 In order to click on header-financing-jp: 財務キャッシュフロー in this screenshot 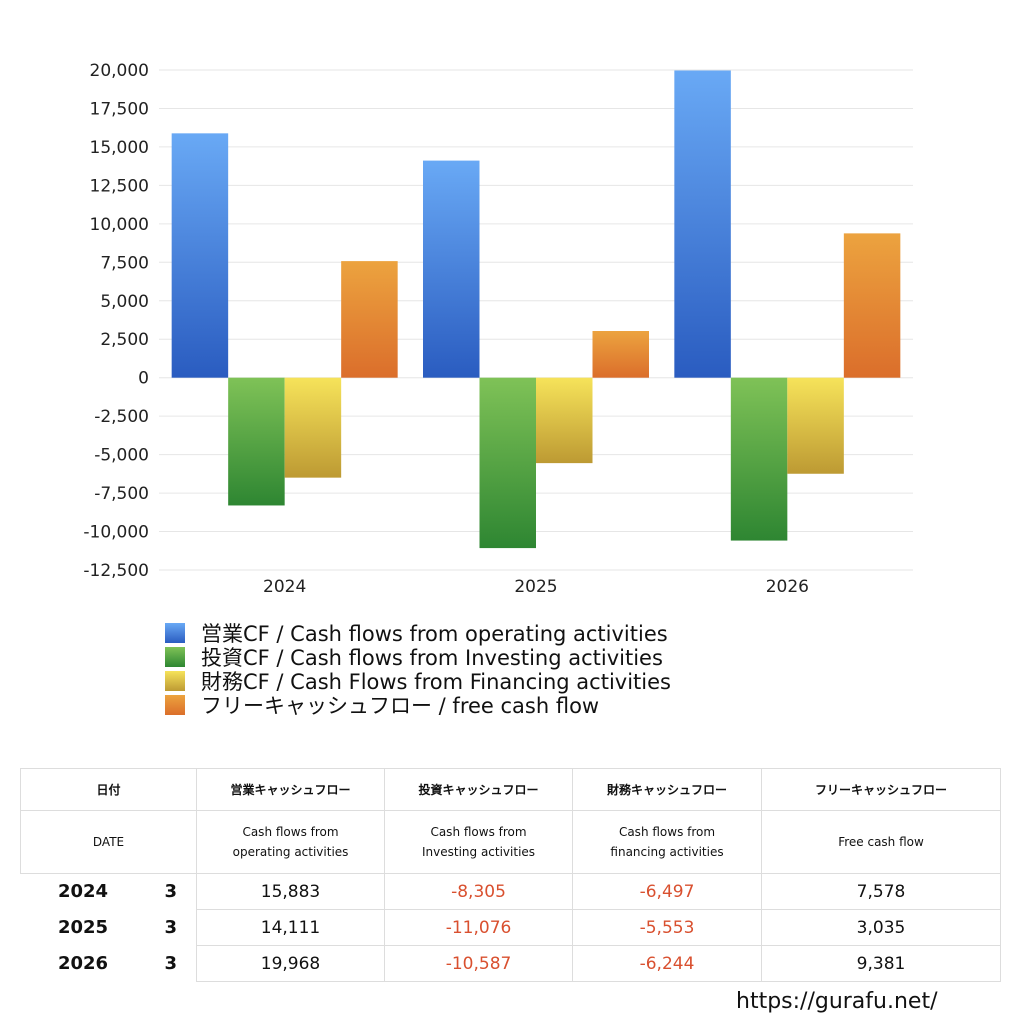, I will do `click(667, 789)`.